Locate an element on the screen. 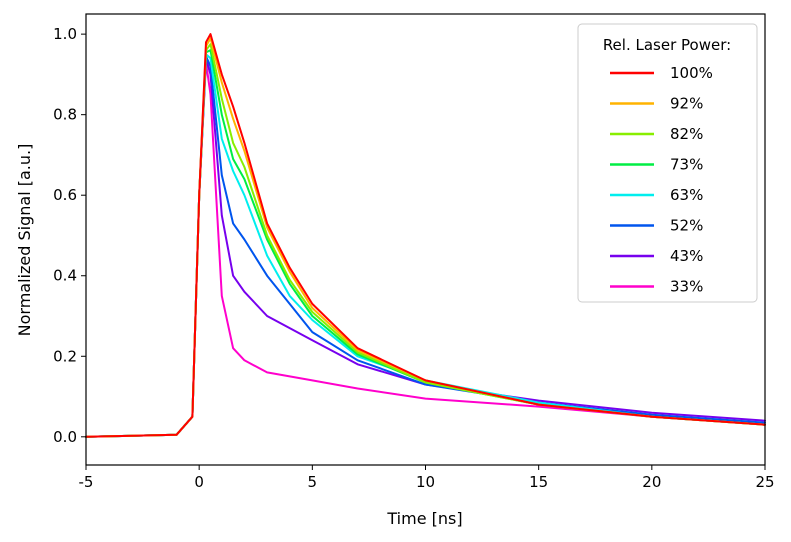 This screenshot has height=542, width=791. y-tick-label: 0.4 is located at coordinates (65, 276).